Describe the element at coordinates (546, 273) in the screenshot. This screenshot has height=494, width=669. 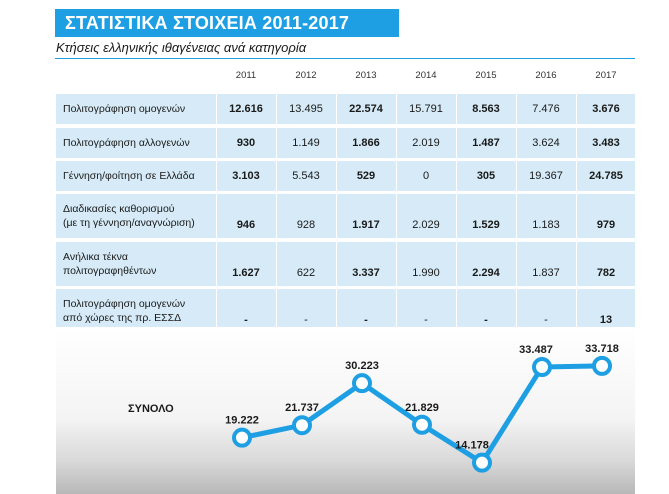
I see `table-cell: 1.837` at that location.